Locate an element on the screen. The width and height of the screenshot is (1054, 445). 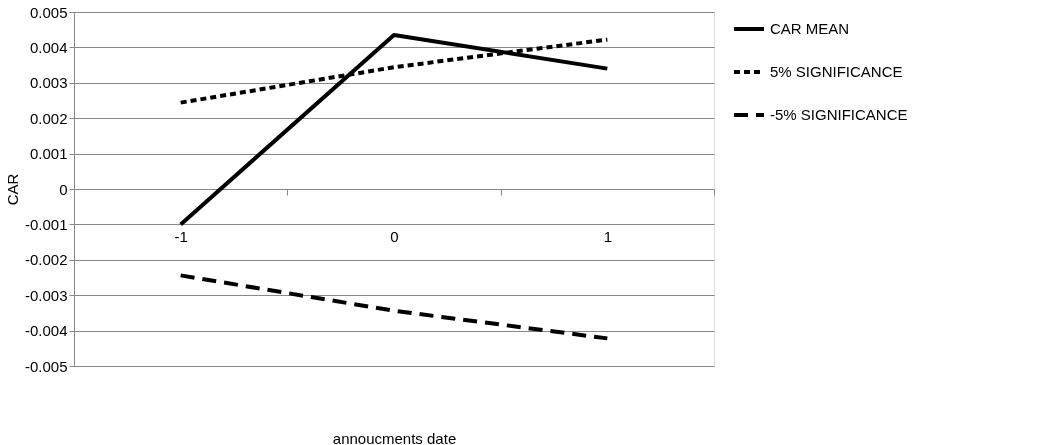
y-tick-label: 0.003 is located at coordinates (48, 83).